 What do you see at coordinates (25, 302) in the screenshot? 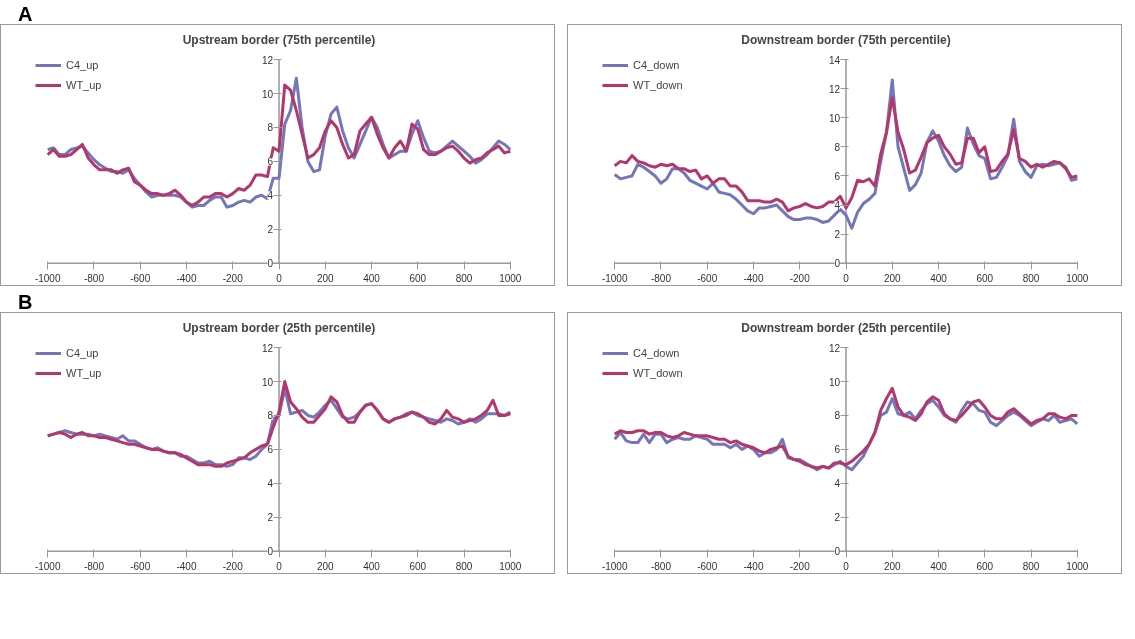
I see `text: B` at bounding box center [25, 302].